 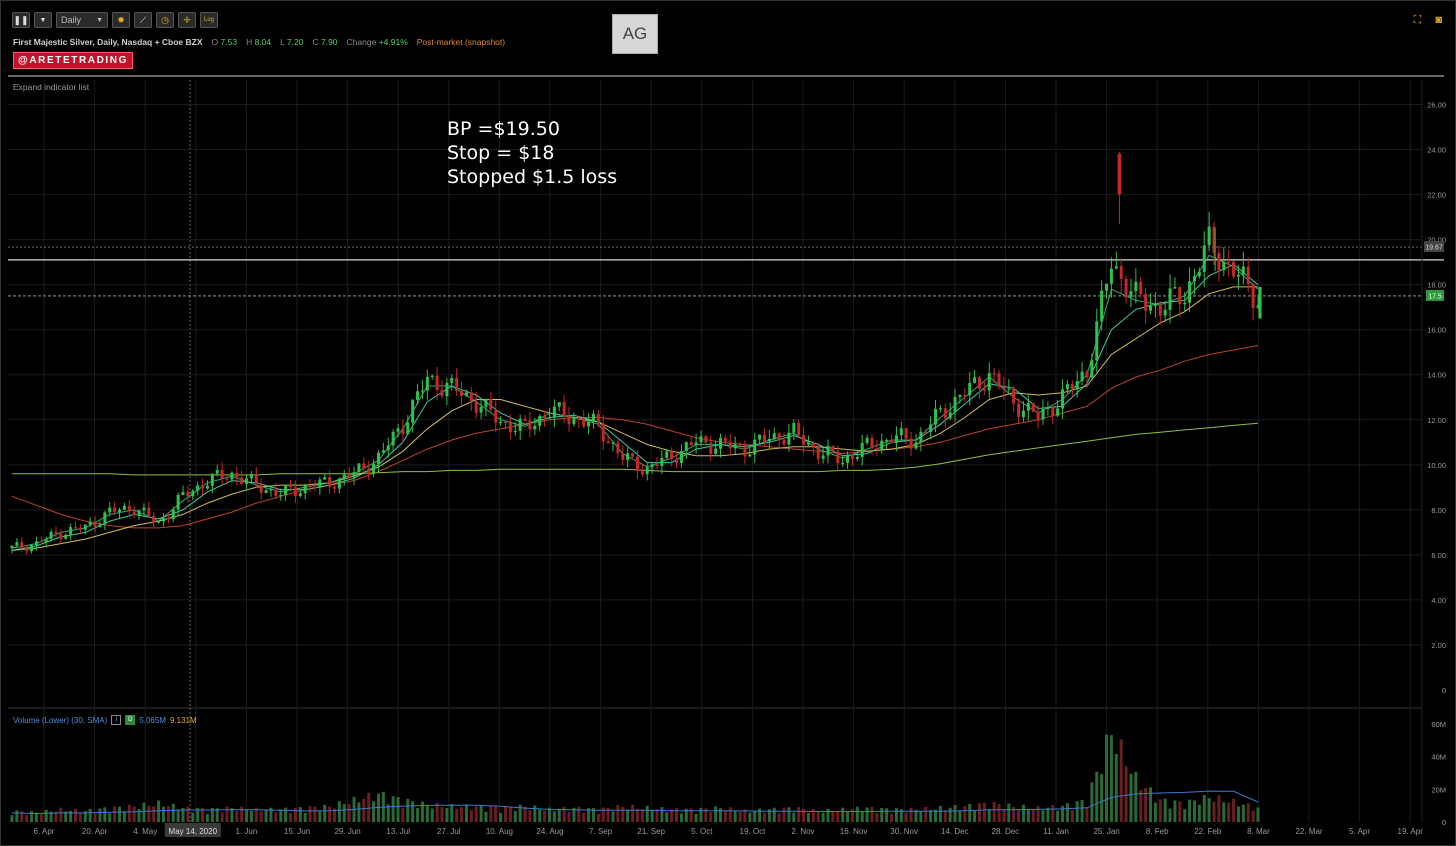 I want to click on last-price-tag, so click(x=1435, y=295).